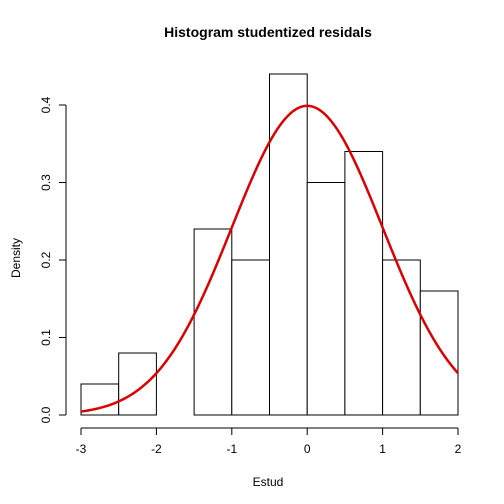 The image size is (504, 504). Describe the element at coordinates (269, 441) in the screenshot. I see `x-axis: -3 -2 -1 0 1 2` at that location.